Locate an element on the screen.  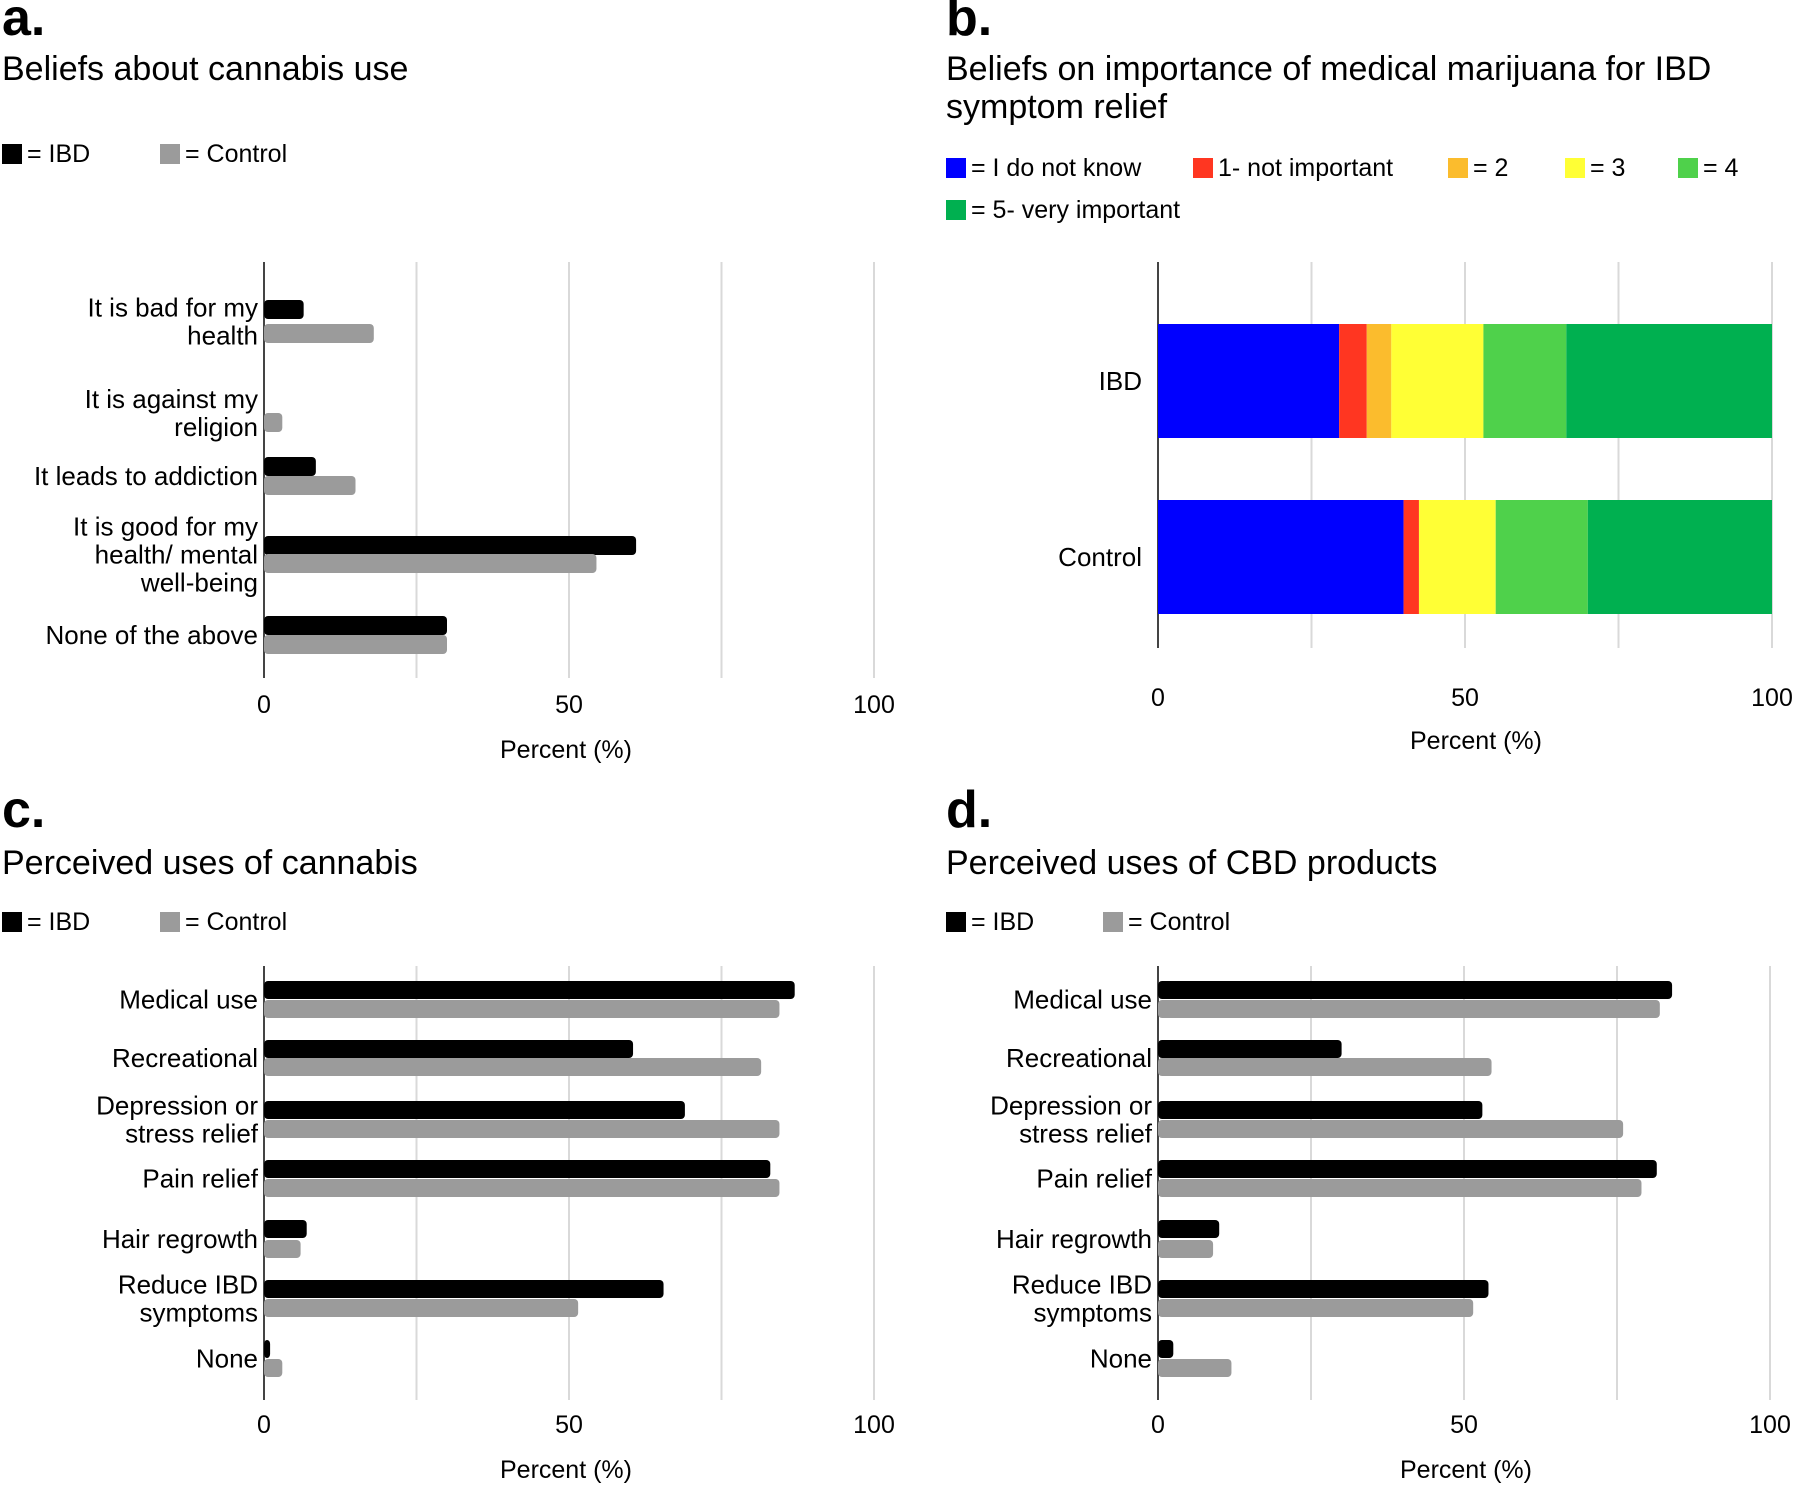
category-label: Pain relief is located at coordinates (200, 1179).